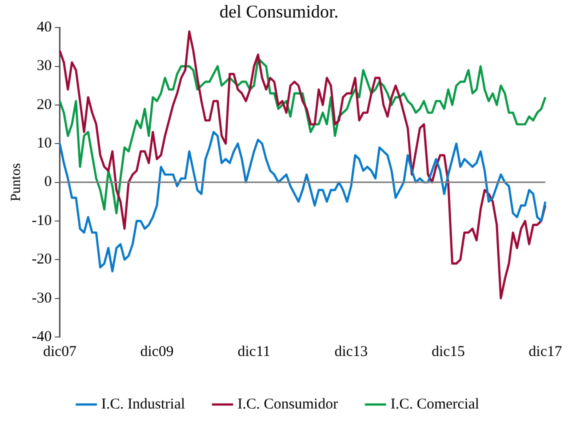  I want to click on x-tick-label: dic07, so click(60, 352).